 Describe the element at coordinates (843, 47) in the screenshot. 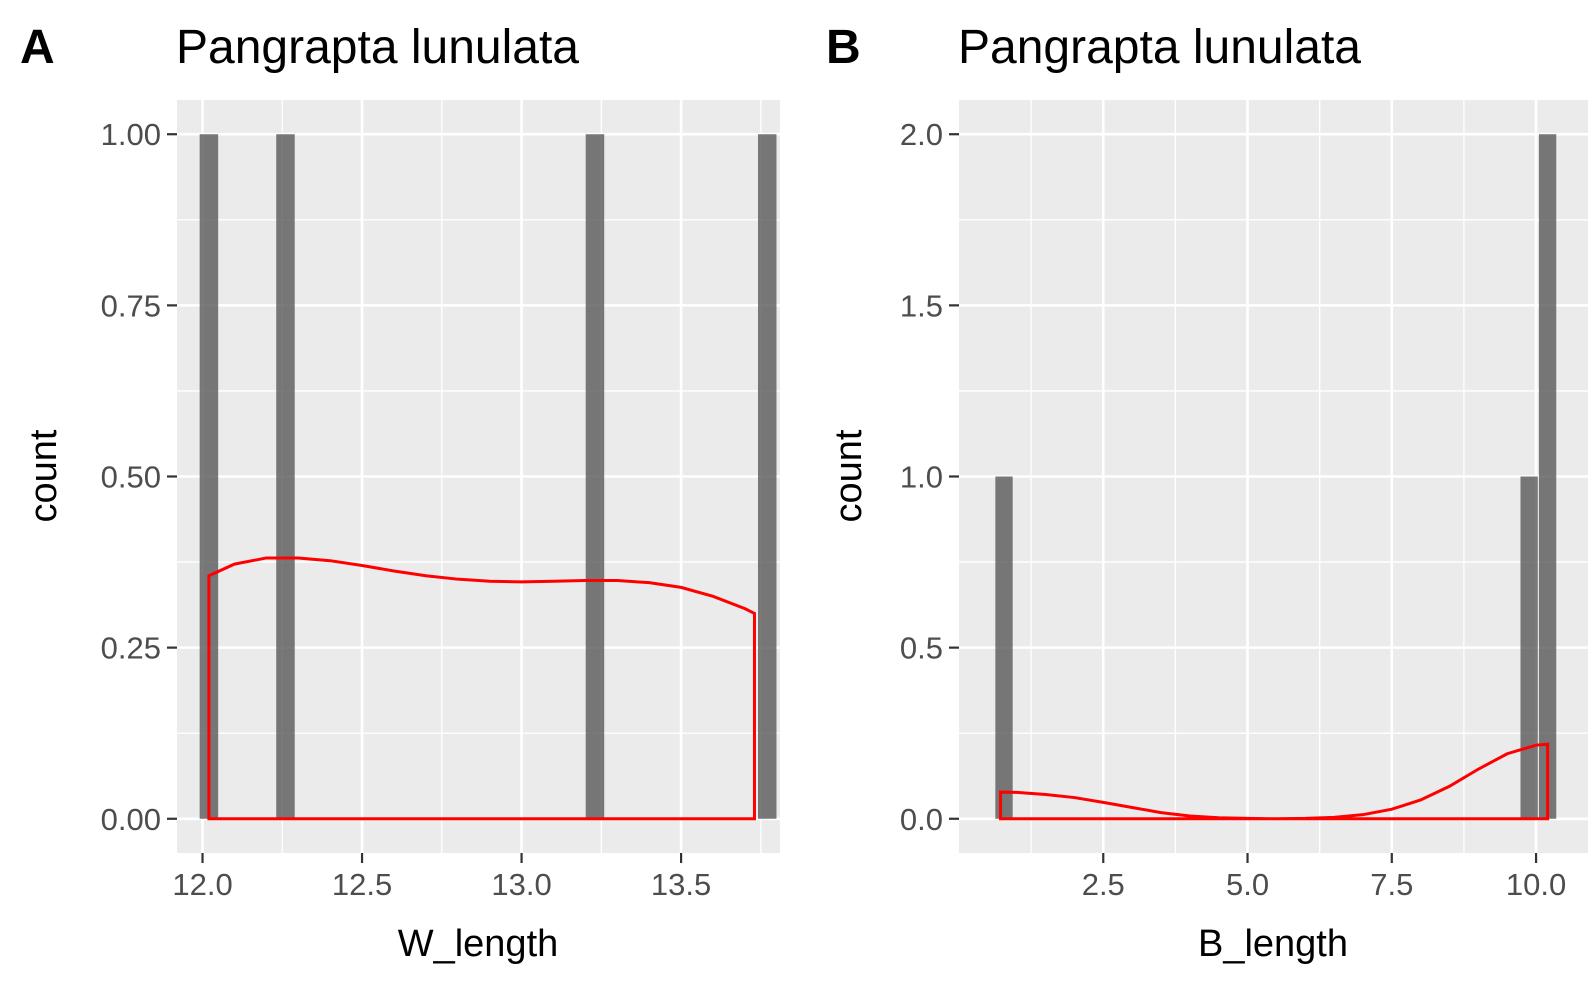

I see `panel-b-letter: B` at that location.